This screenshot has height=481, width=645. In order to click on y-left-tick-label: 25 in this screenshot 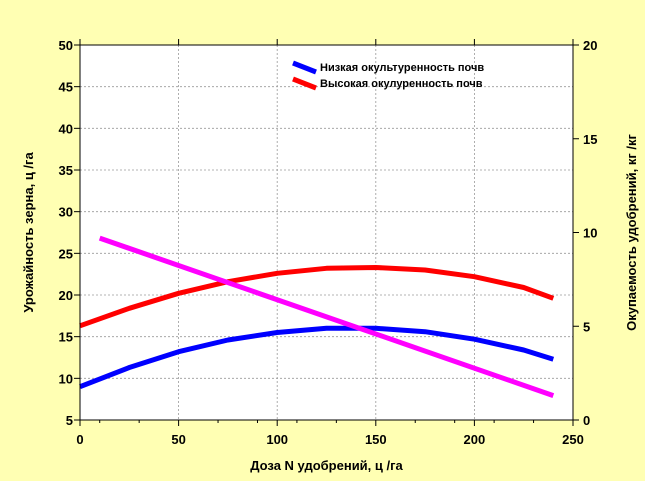, I will do `click(66, 253)`.